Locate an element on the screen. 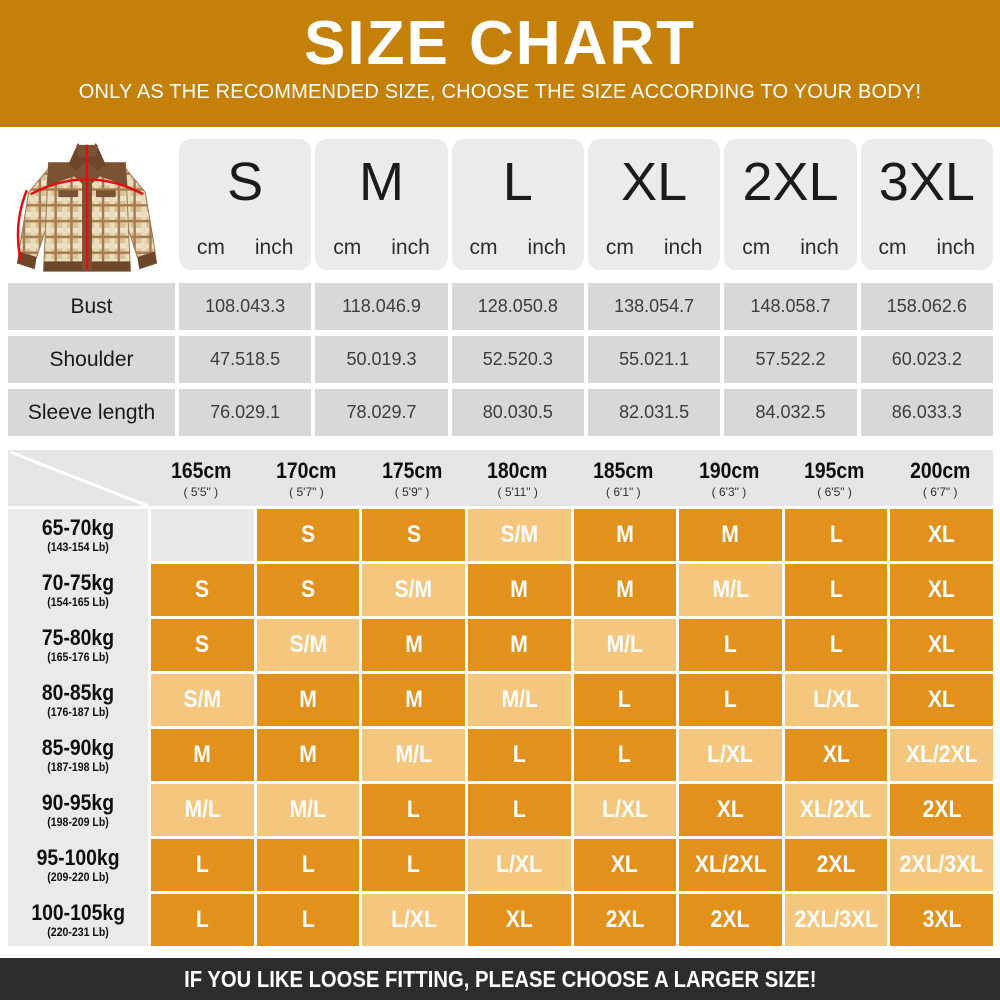 The image size is (1000, 1000). measurement-value: 86.0 is located at coordinates (909, 412).